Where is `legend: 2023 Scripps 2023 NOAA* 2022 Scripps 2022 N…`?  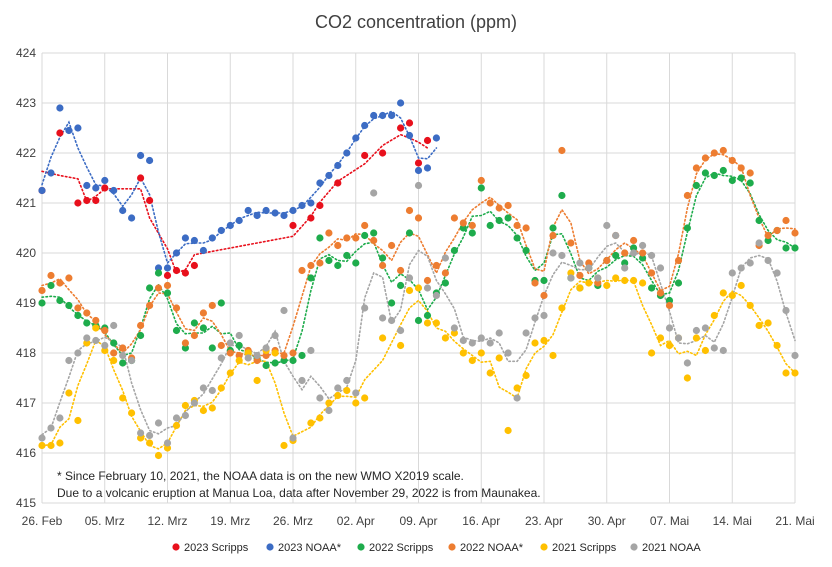
legend: 2023 Scripps 2023 NOAA* 2022 Scripps 2022 N… is located at coordinates (436, 548).